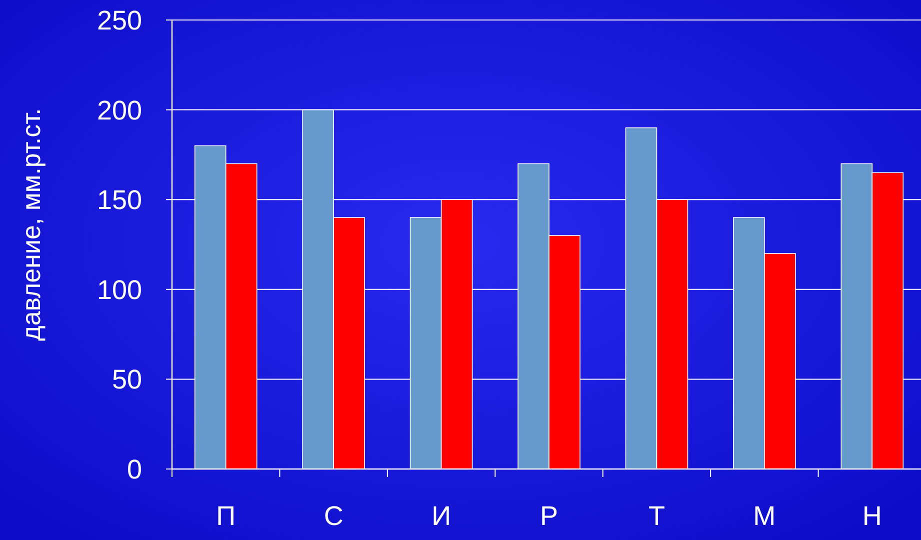  Describe the element at coordinates (764, 516) in the screenshot. I see `x-tick-label: М` at that location.